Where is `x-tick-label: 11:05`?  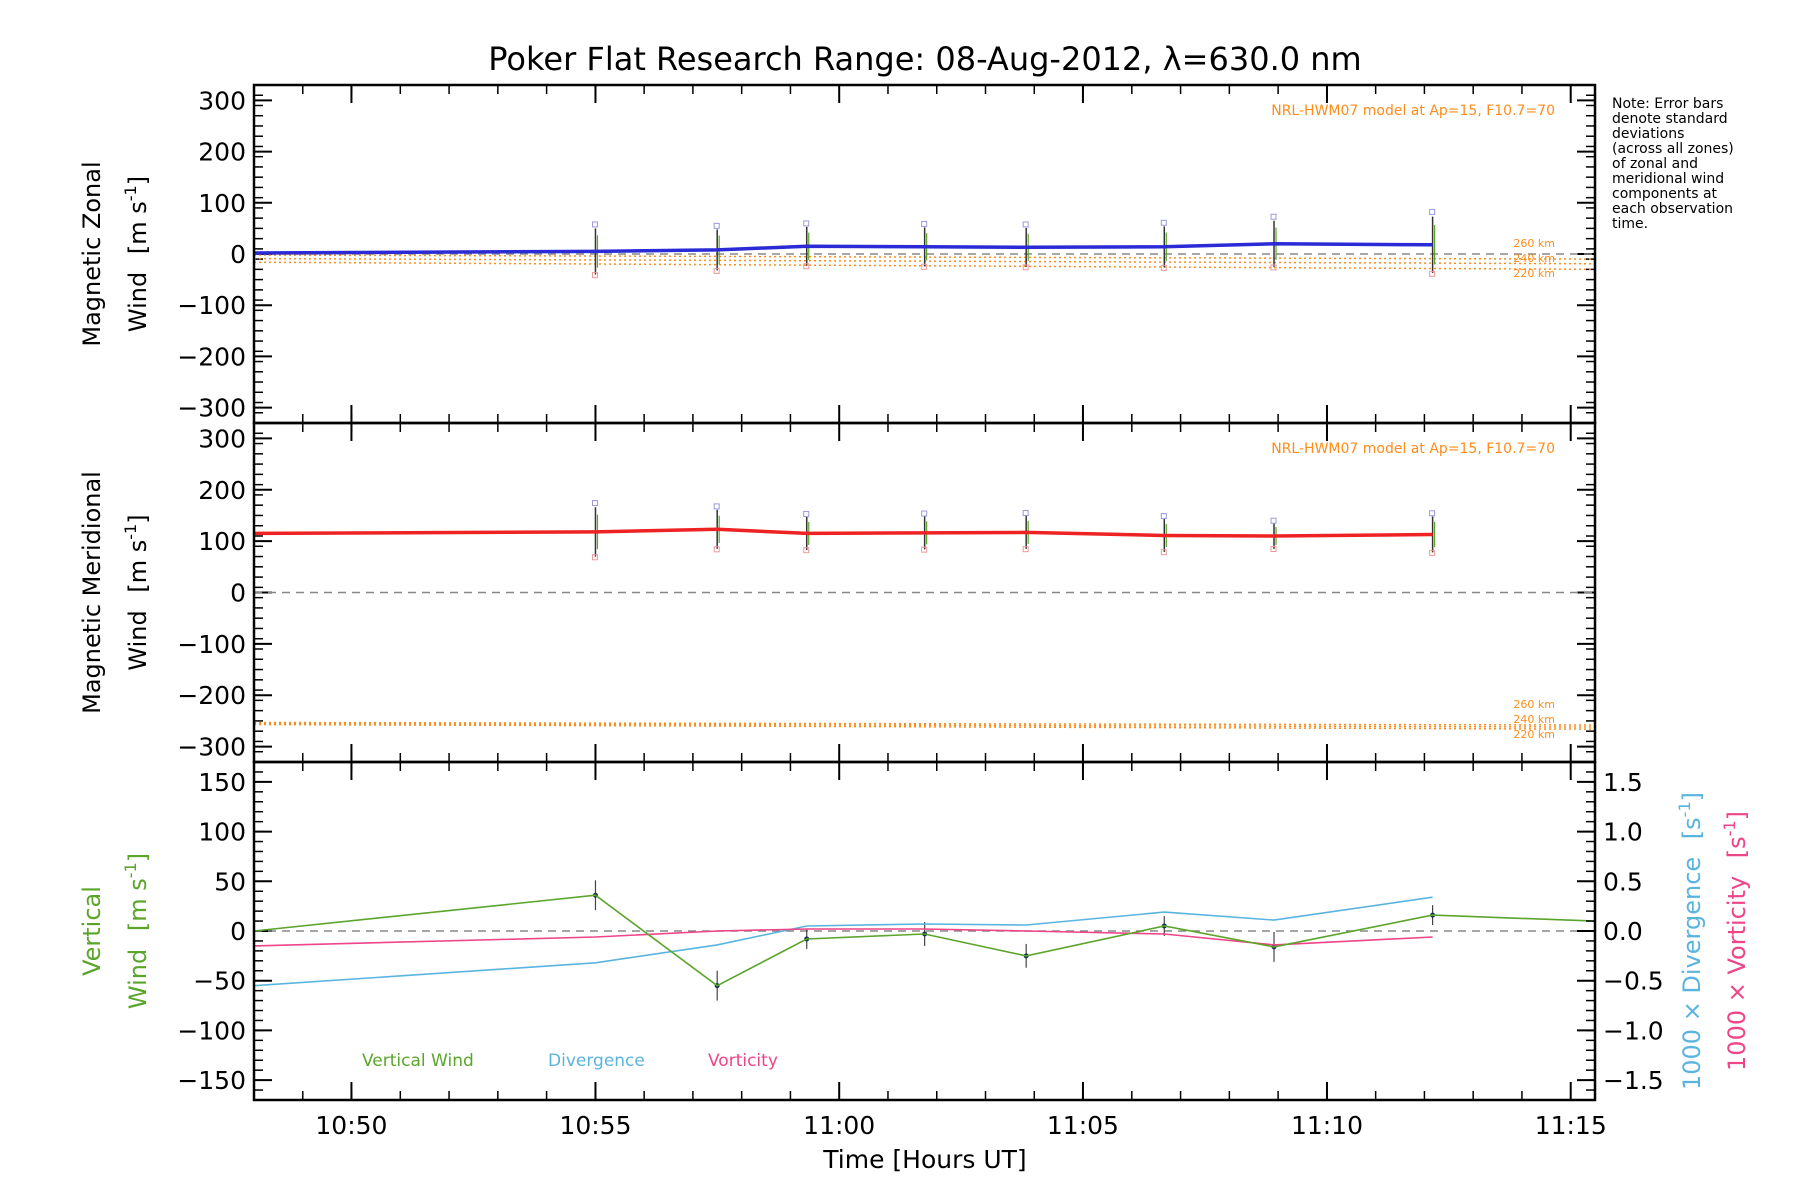
x-tick-label: 11:05 is located at coordinates (1083, 1125).